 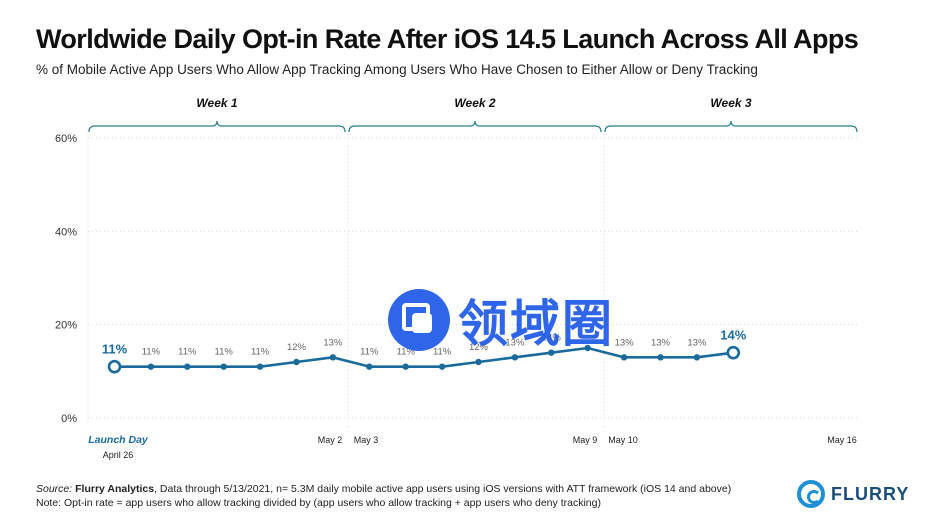 I want to click on x-tick-sublabel: April 26, so click(x=118, y=455).